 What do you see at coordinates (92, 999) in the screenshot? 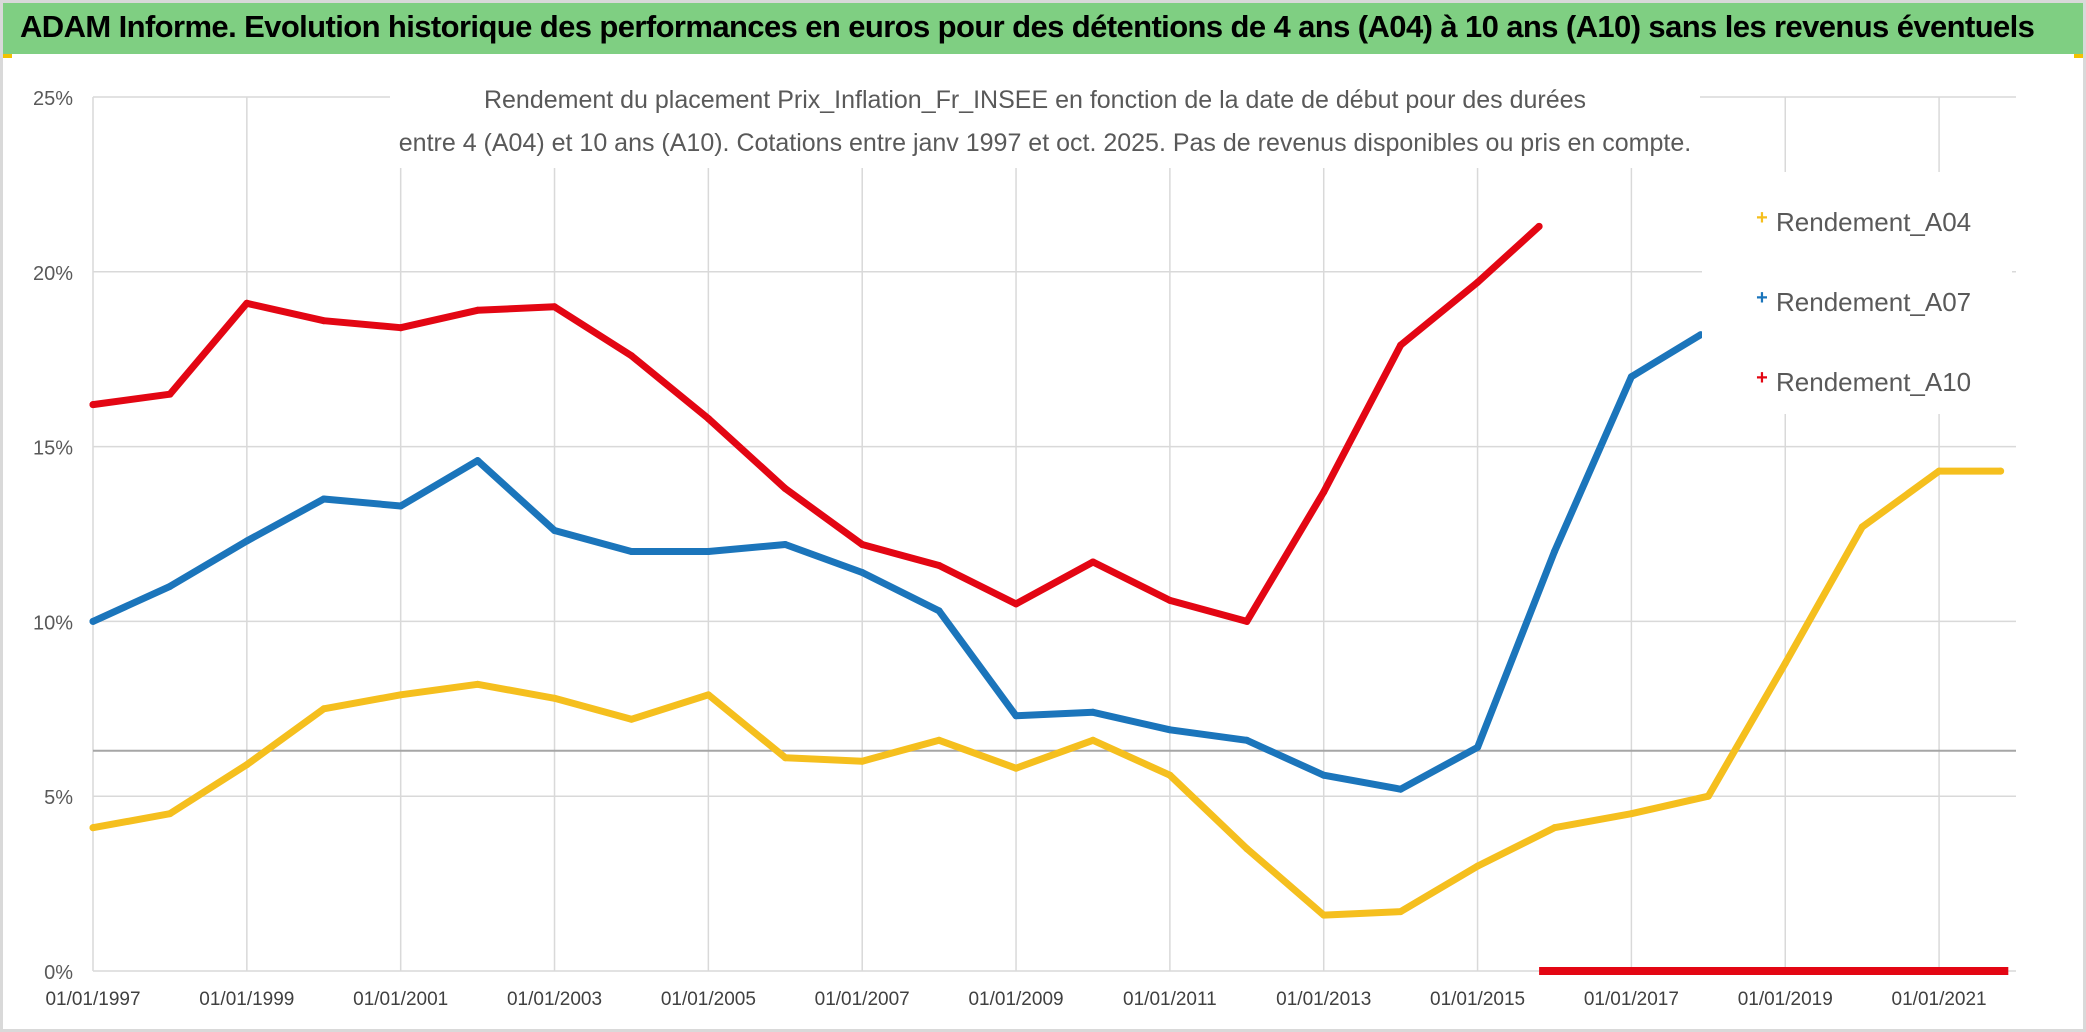
I see `x-tick-label: 01/01/1997` at bounding box center [92, 999].